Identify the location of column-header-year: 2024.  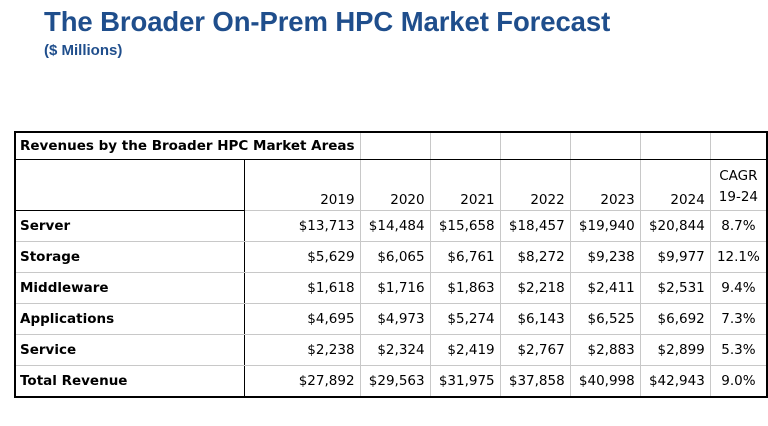
(675, 185).